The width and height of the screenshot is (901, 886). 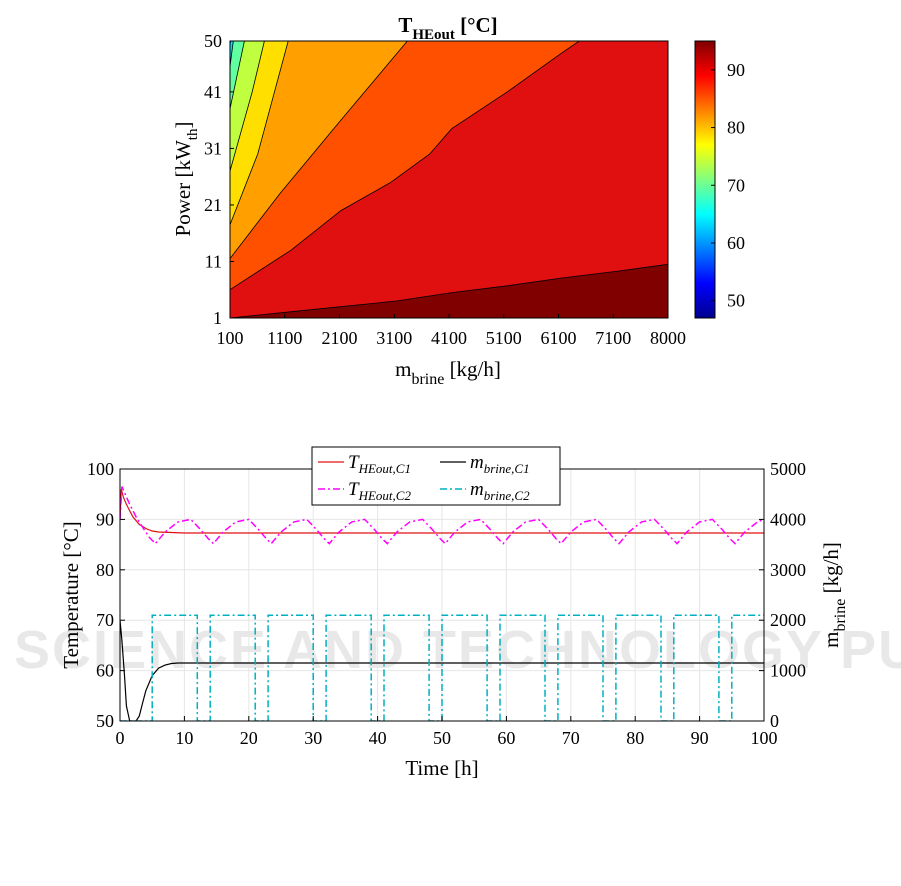 I want to click on legend-label-t-c2: THEout,C2, so click(x=379, y=491).